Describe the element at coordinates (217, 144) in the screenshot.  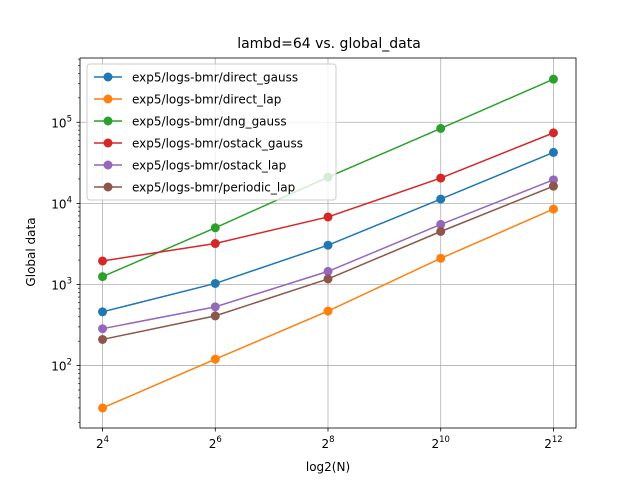
I see `legend-label: exp5/logs-bmr/ostack_gauss` at that location.